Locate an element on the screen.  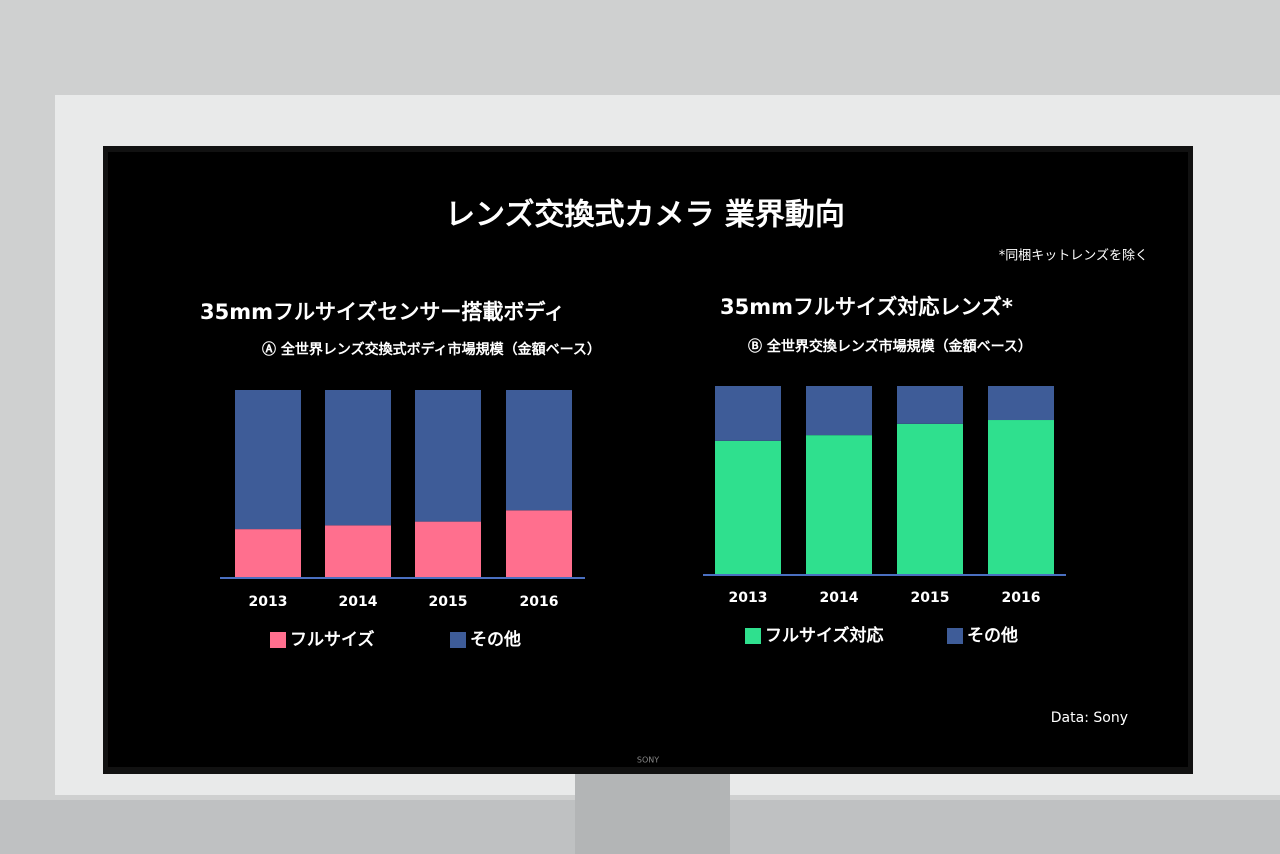
tv-stand-front is located at coordinates (652, 809).